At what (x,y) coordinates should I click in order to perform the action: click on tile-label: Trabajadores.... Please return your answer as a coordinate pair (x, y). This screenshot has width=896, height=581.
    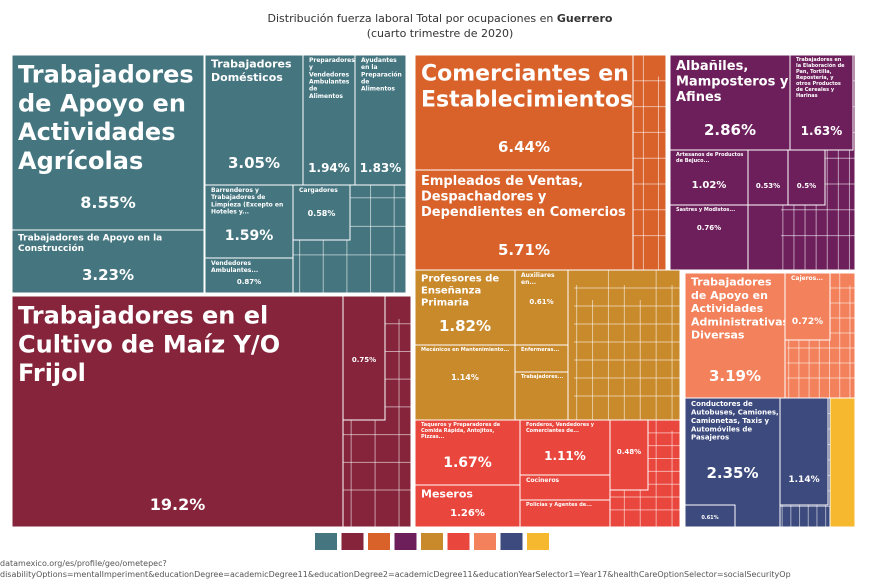
    Looking at the image, I should click on (542, 377).